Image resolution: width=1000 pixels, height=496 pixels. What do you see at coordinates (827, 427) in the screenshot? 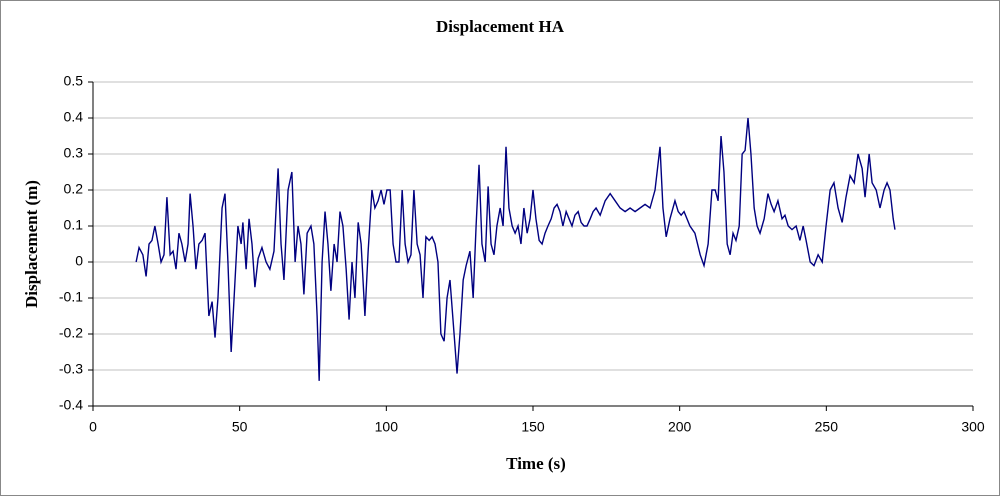
I see `x-tick-label: 250` at bounding box center [827, 427].